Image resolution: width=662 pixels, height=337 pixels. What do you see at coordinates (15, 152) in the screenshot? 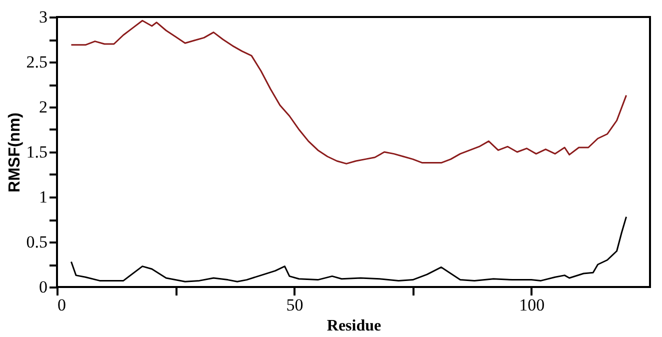
I see `y-axis-title: RMSF(nm)` at bounding box center [15, 152].